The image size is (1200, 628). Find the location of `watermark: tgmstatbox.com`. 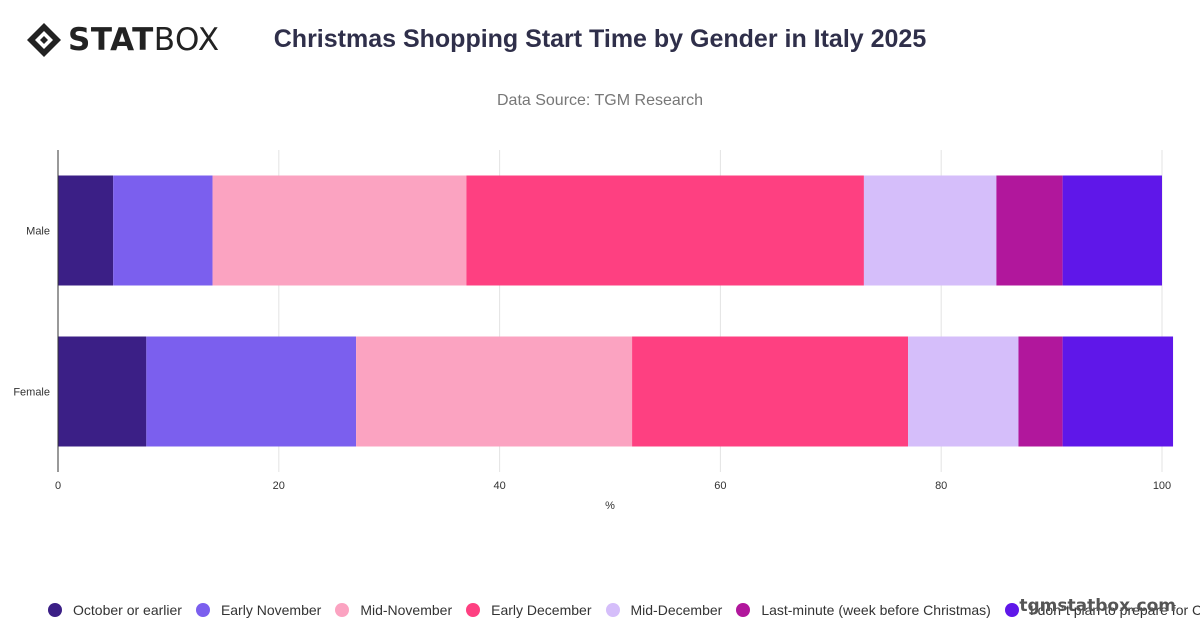

watermark: tgmstatbox.com is located at coordinates (1097, 606).